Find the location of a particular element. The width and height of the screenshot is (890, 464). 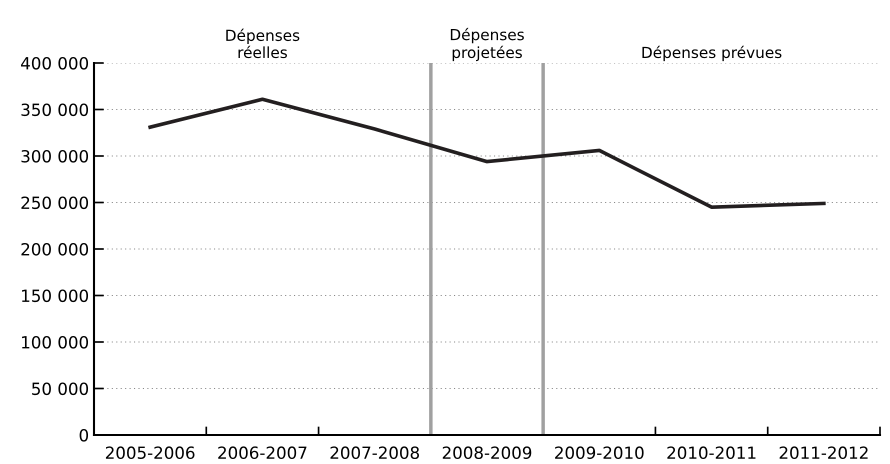

x-tick-label: 2006-2007 is located at coordinates (262, 453).